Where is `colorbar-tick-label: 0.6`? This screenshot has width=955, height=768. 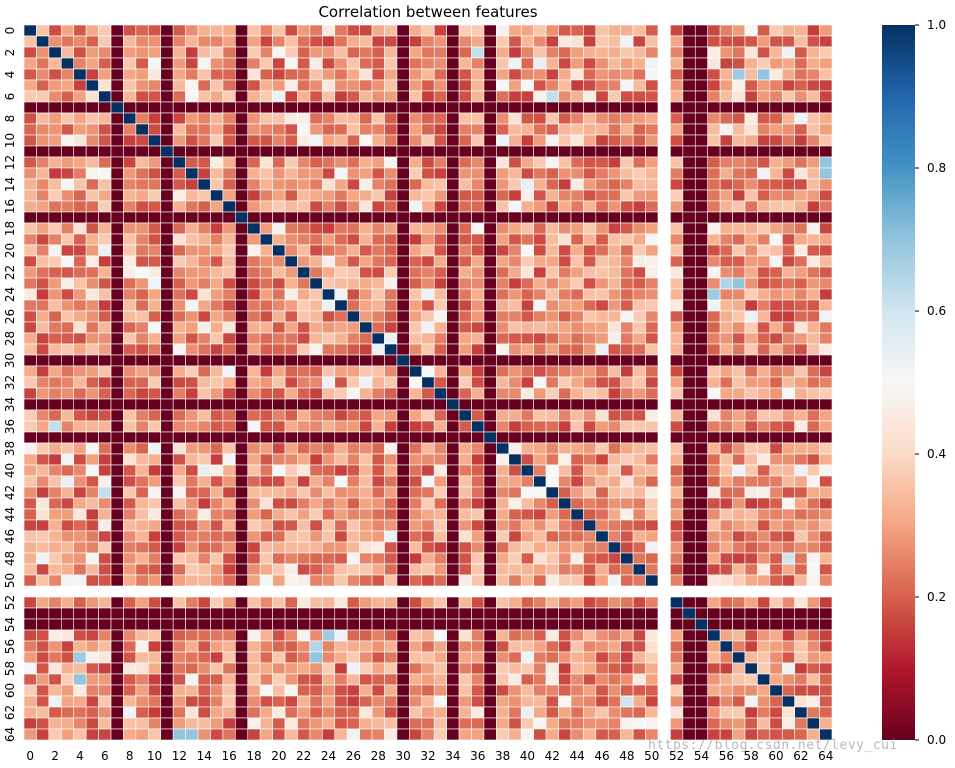
colorbar-tick-label: 0.6 is located at coordinates (936, 311).